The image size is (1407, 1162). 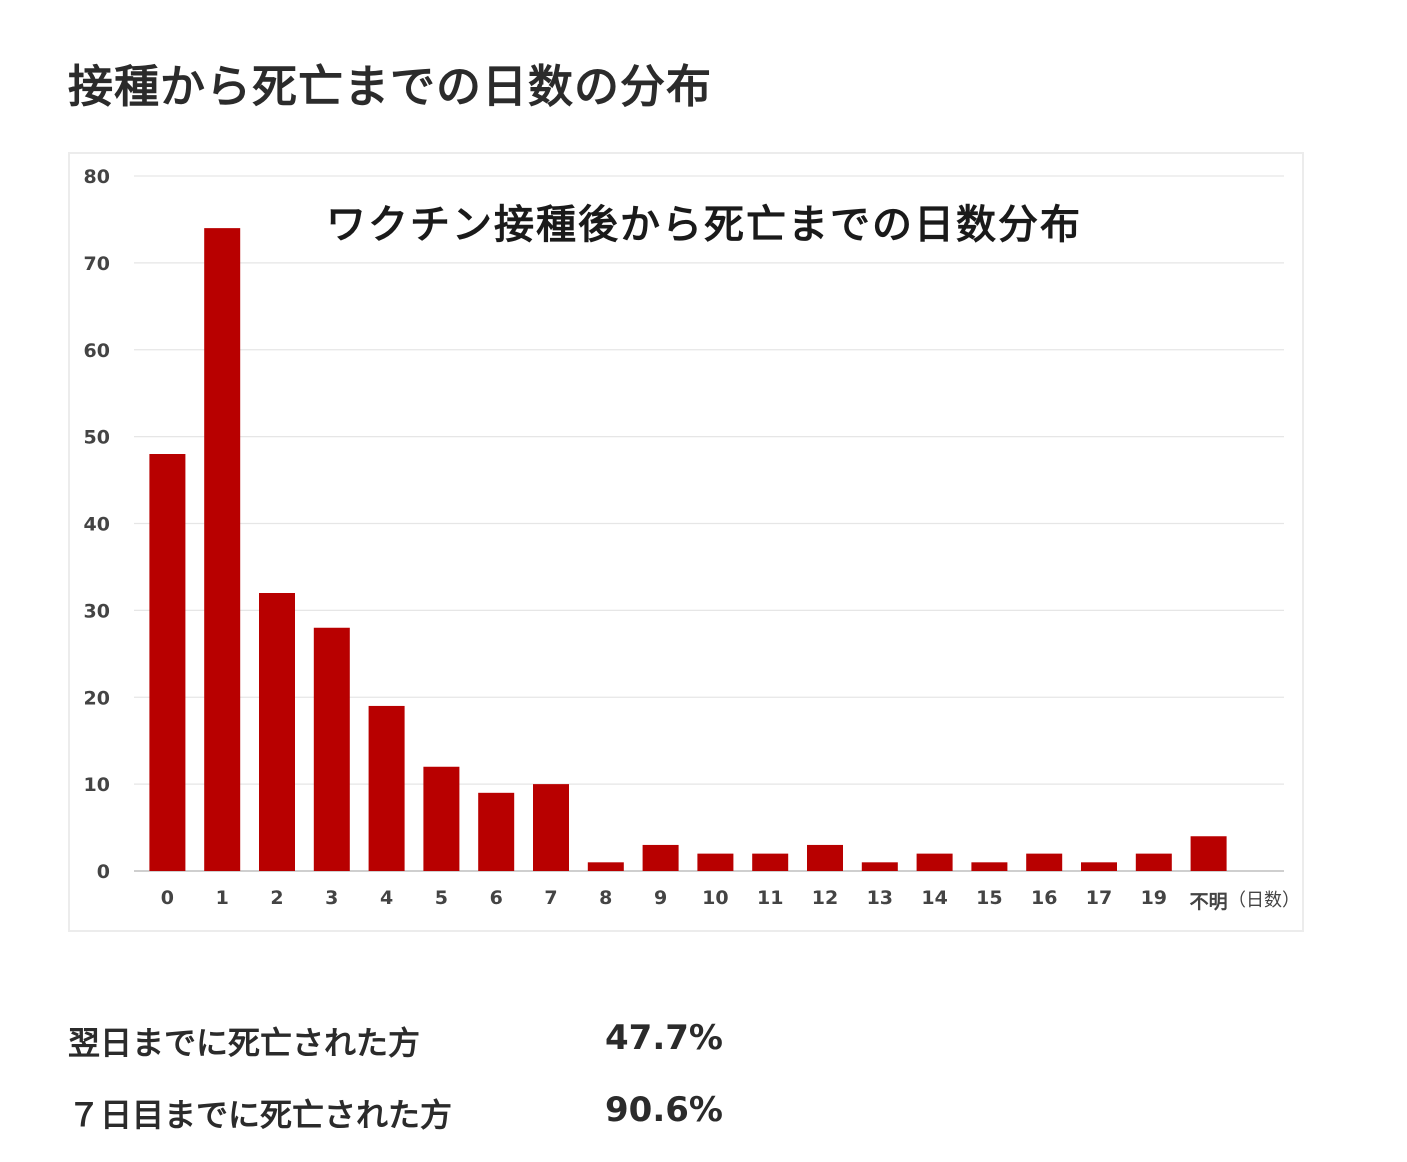 What do you see at coordinates (660, 898) in the screenshot?
I see `x-tick-label: 9` at bounding box center [660, 898].